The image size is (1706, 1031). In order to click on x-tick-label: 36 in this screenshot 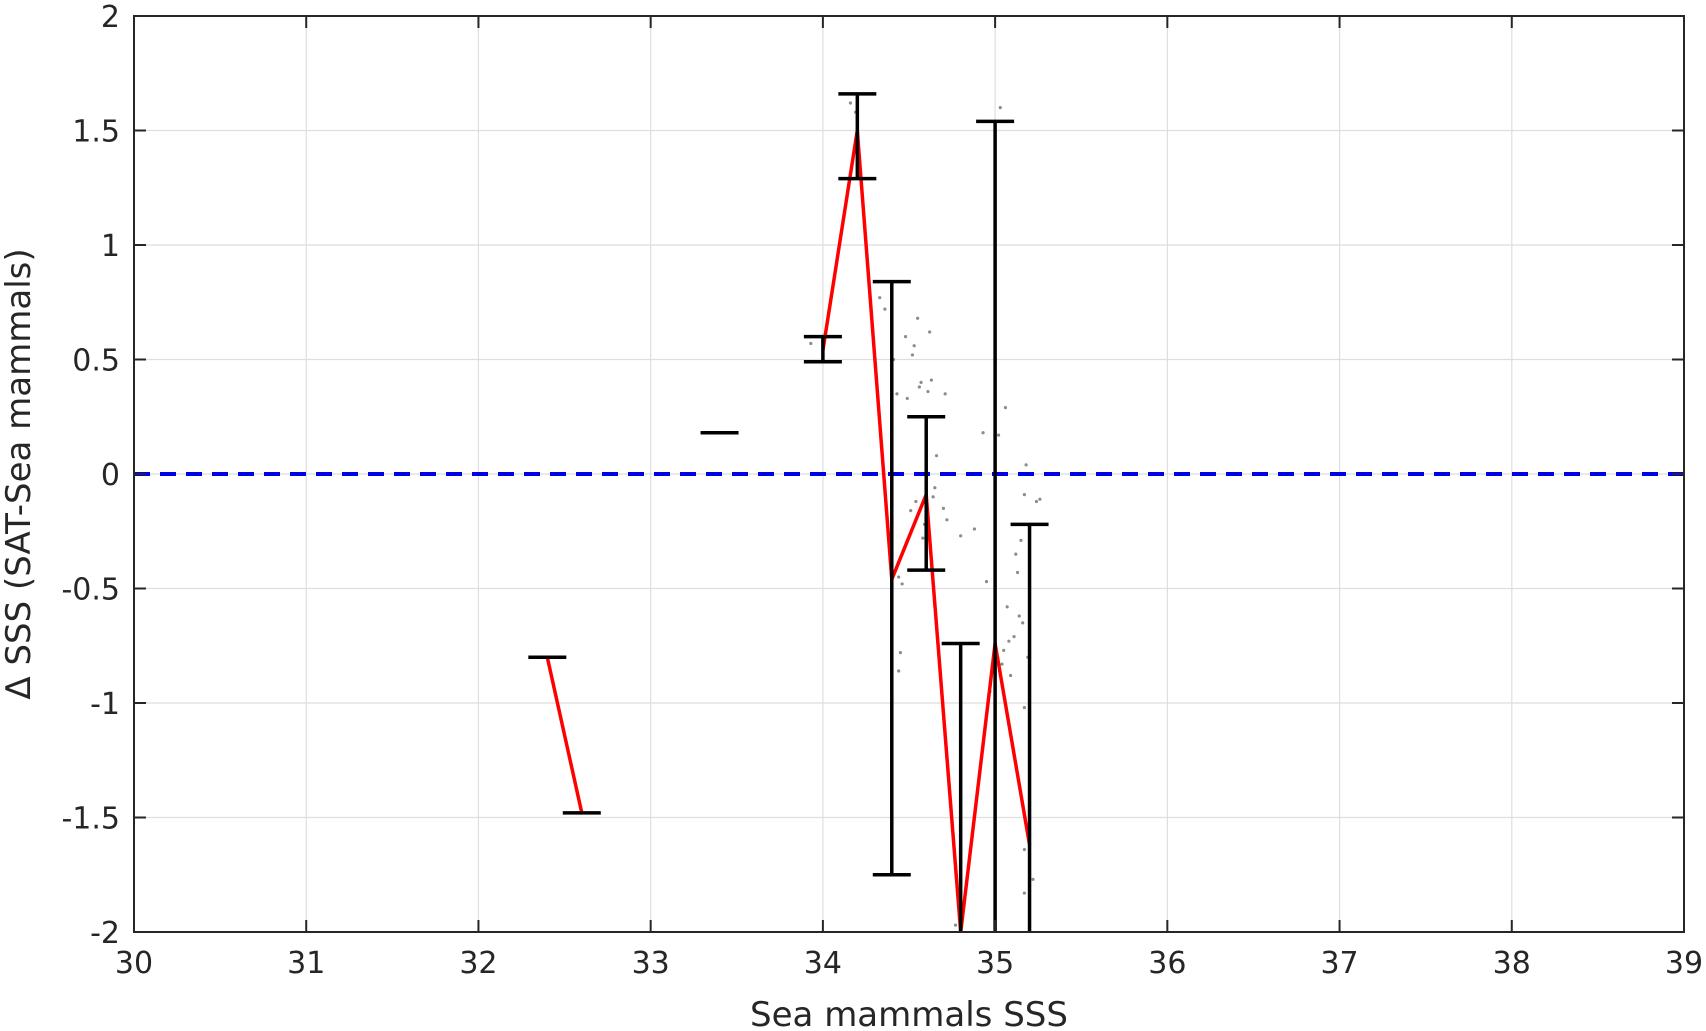, I will do `click(1167, 963)`.